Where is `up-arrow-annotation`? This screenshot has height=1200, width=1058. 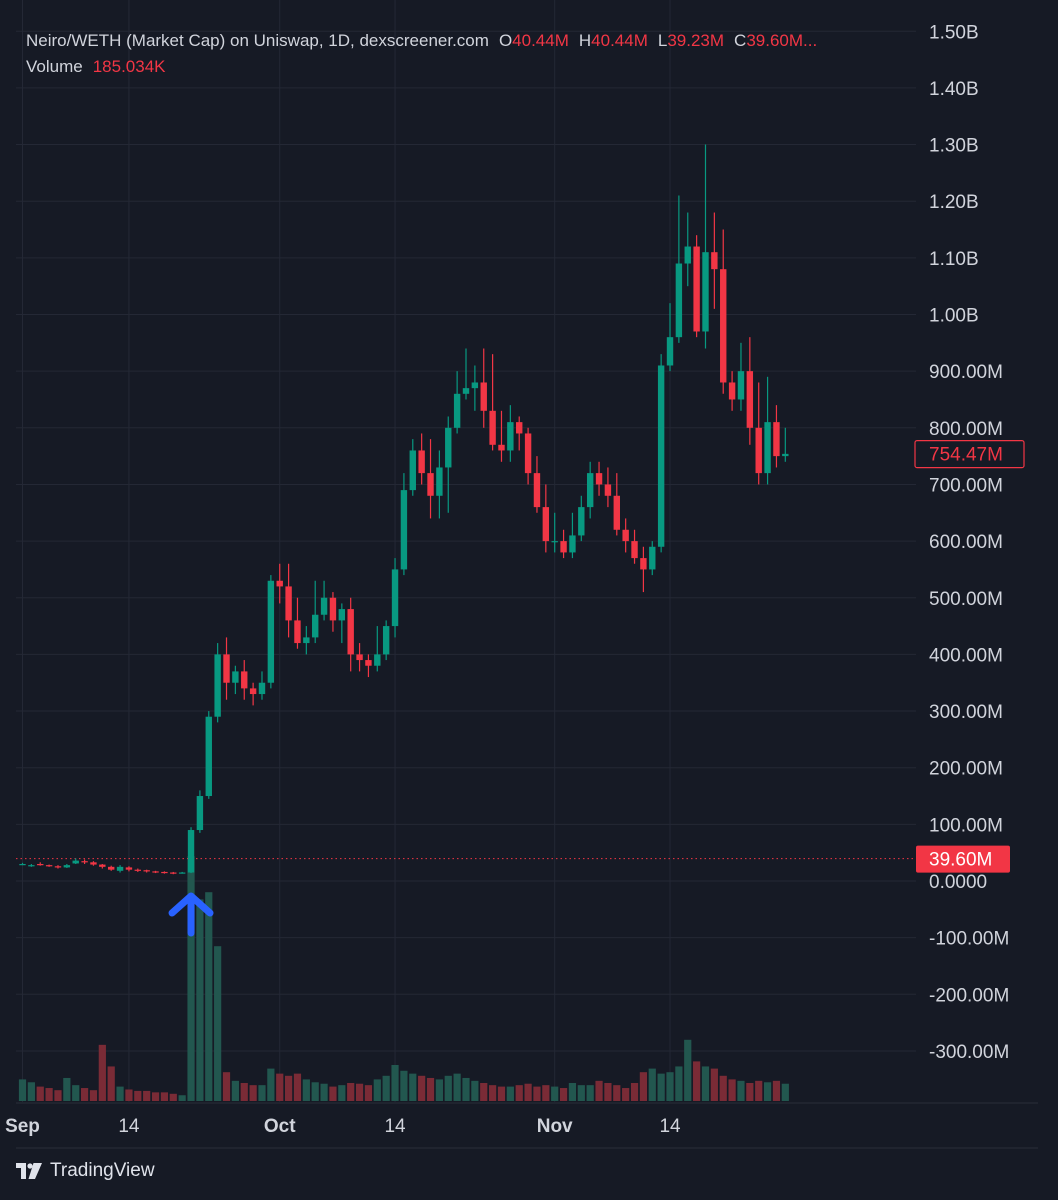
up-arrow-annotation is located at coordinates (191, 914).